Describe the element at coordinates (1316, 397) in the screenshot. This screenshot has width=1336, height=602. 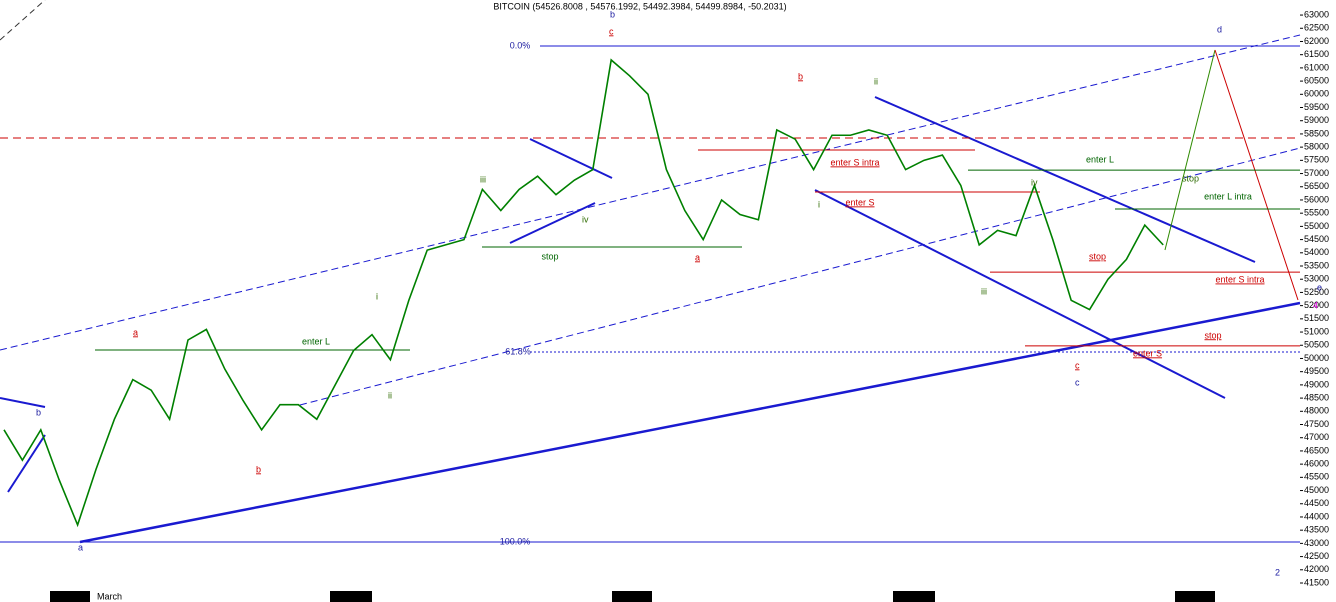
I see `y-tick-label: 48500` at that location.